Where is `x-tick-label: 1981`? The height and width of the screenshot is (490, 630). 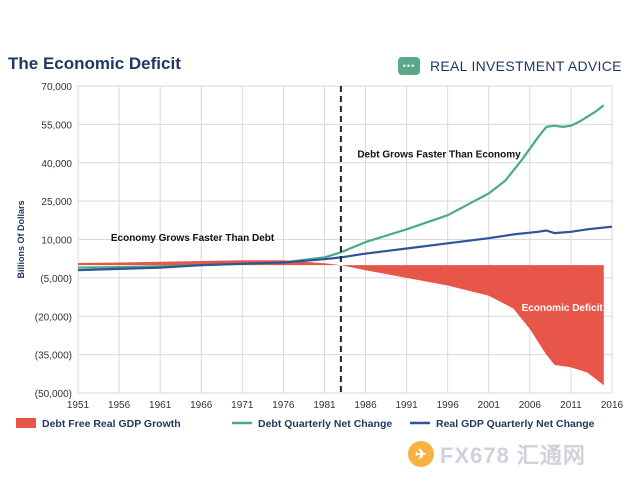
x-tick-label: 1981 is located at coordinates (324, 405).